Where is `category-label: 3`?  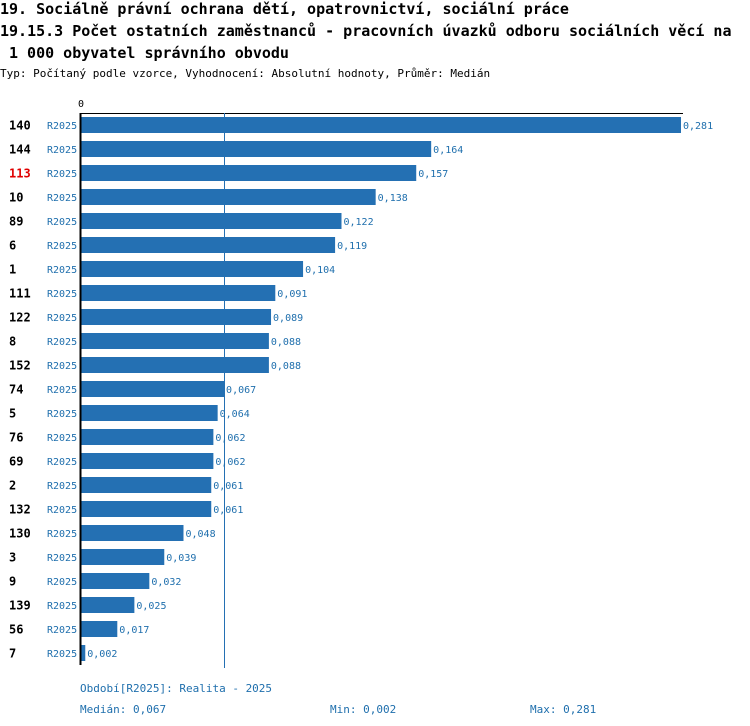
category-label: 3 is located at coordinates (12, 558).